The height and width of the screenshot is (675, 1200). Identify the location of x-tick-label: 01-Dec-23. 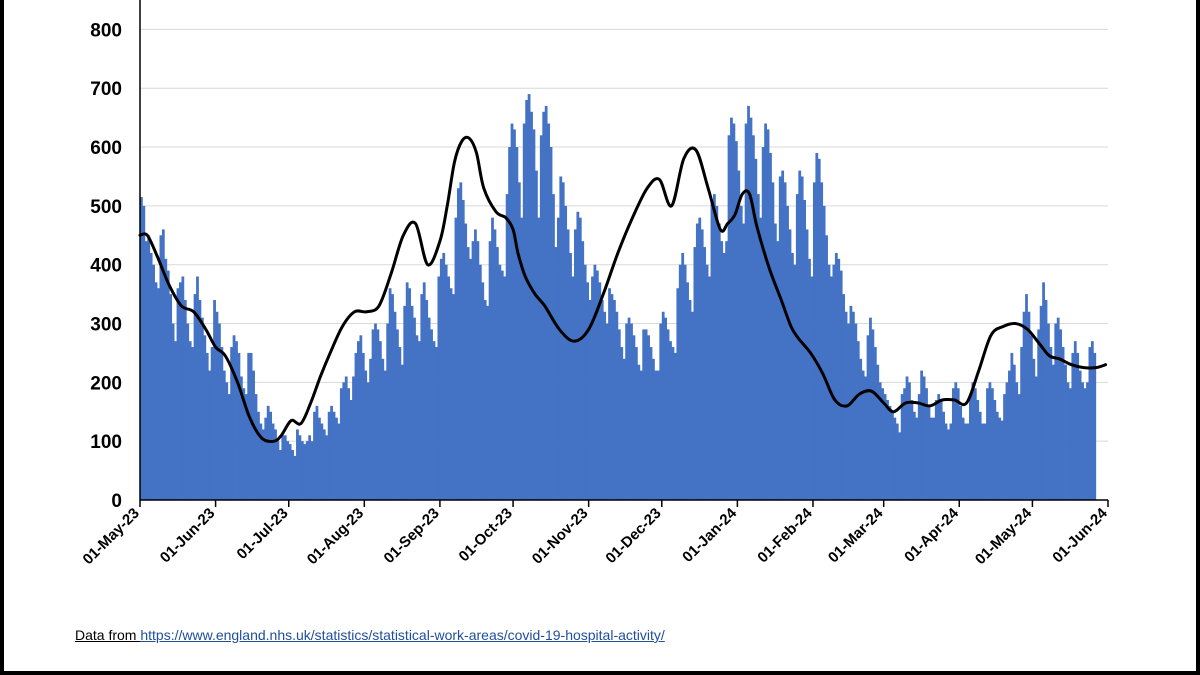
(633, 536).